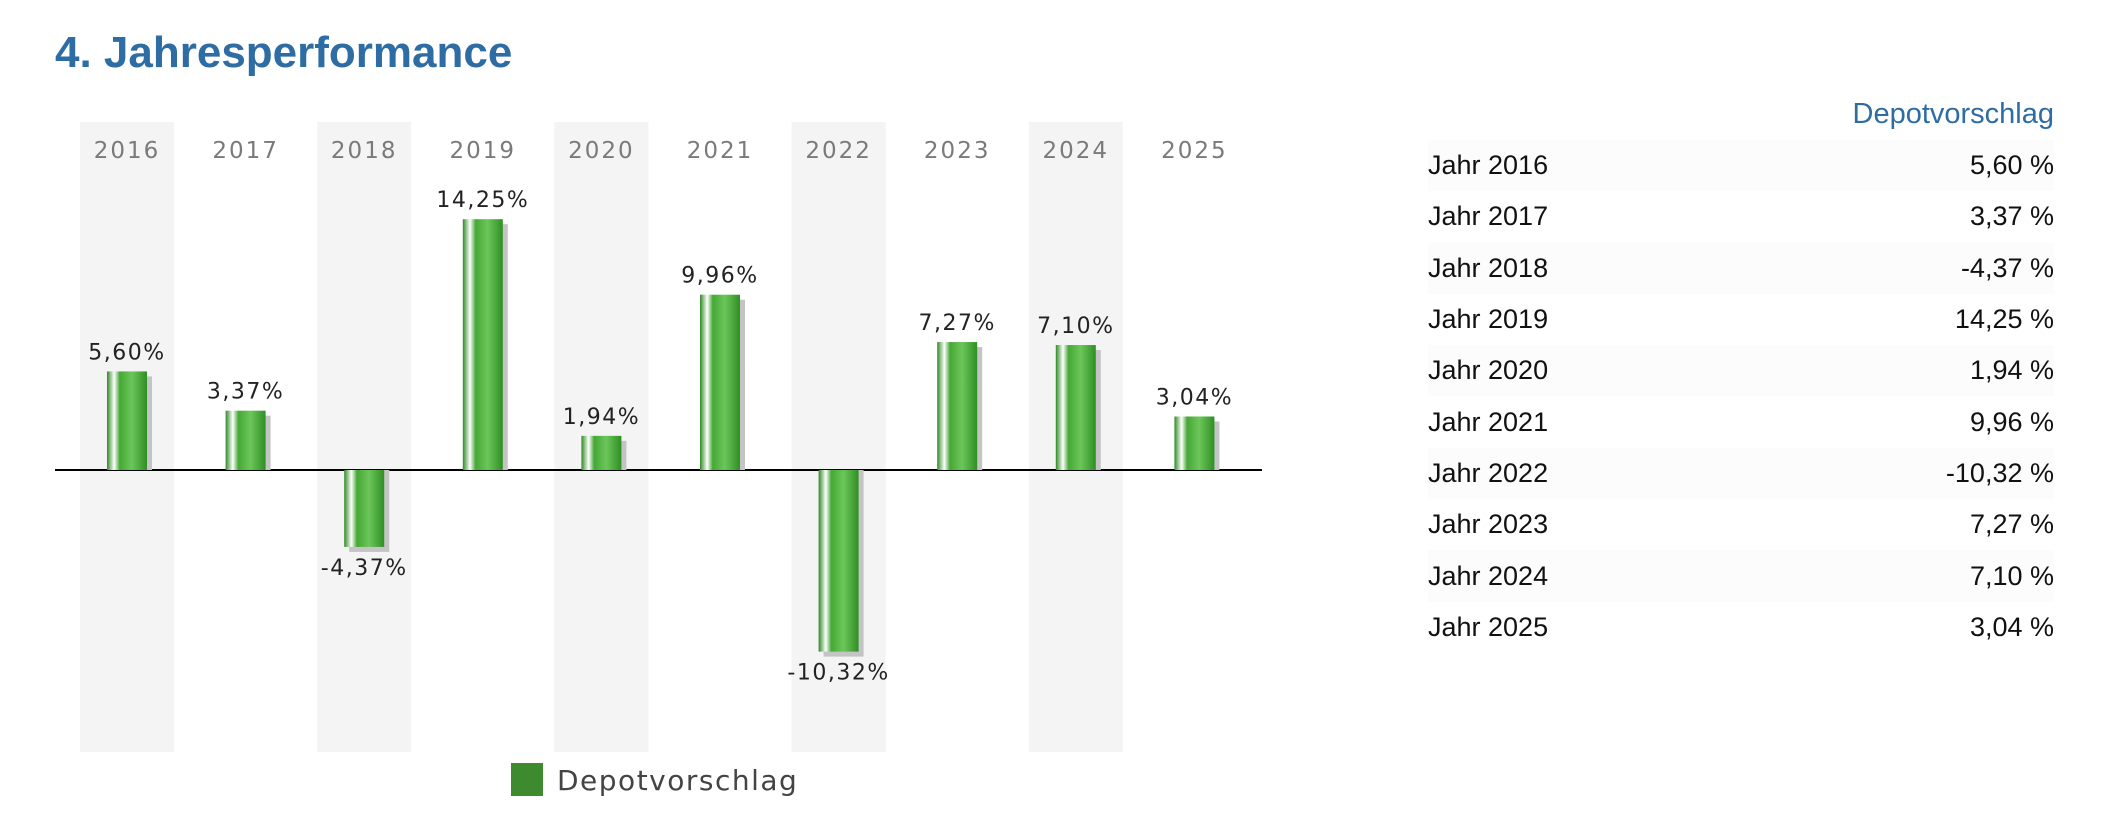  I want to click on row-value: 3,04 %, so click(2011, 626).